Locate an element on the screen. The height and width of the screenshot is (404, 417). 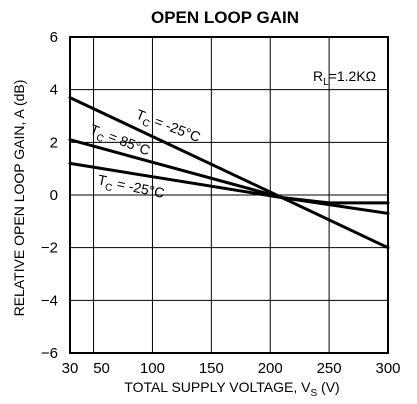
x-tick-labels: 30 50 100 150 200 250 300 is located at coordinates (231, 368).